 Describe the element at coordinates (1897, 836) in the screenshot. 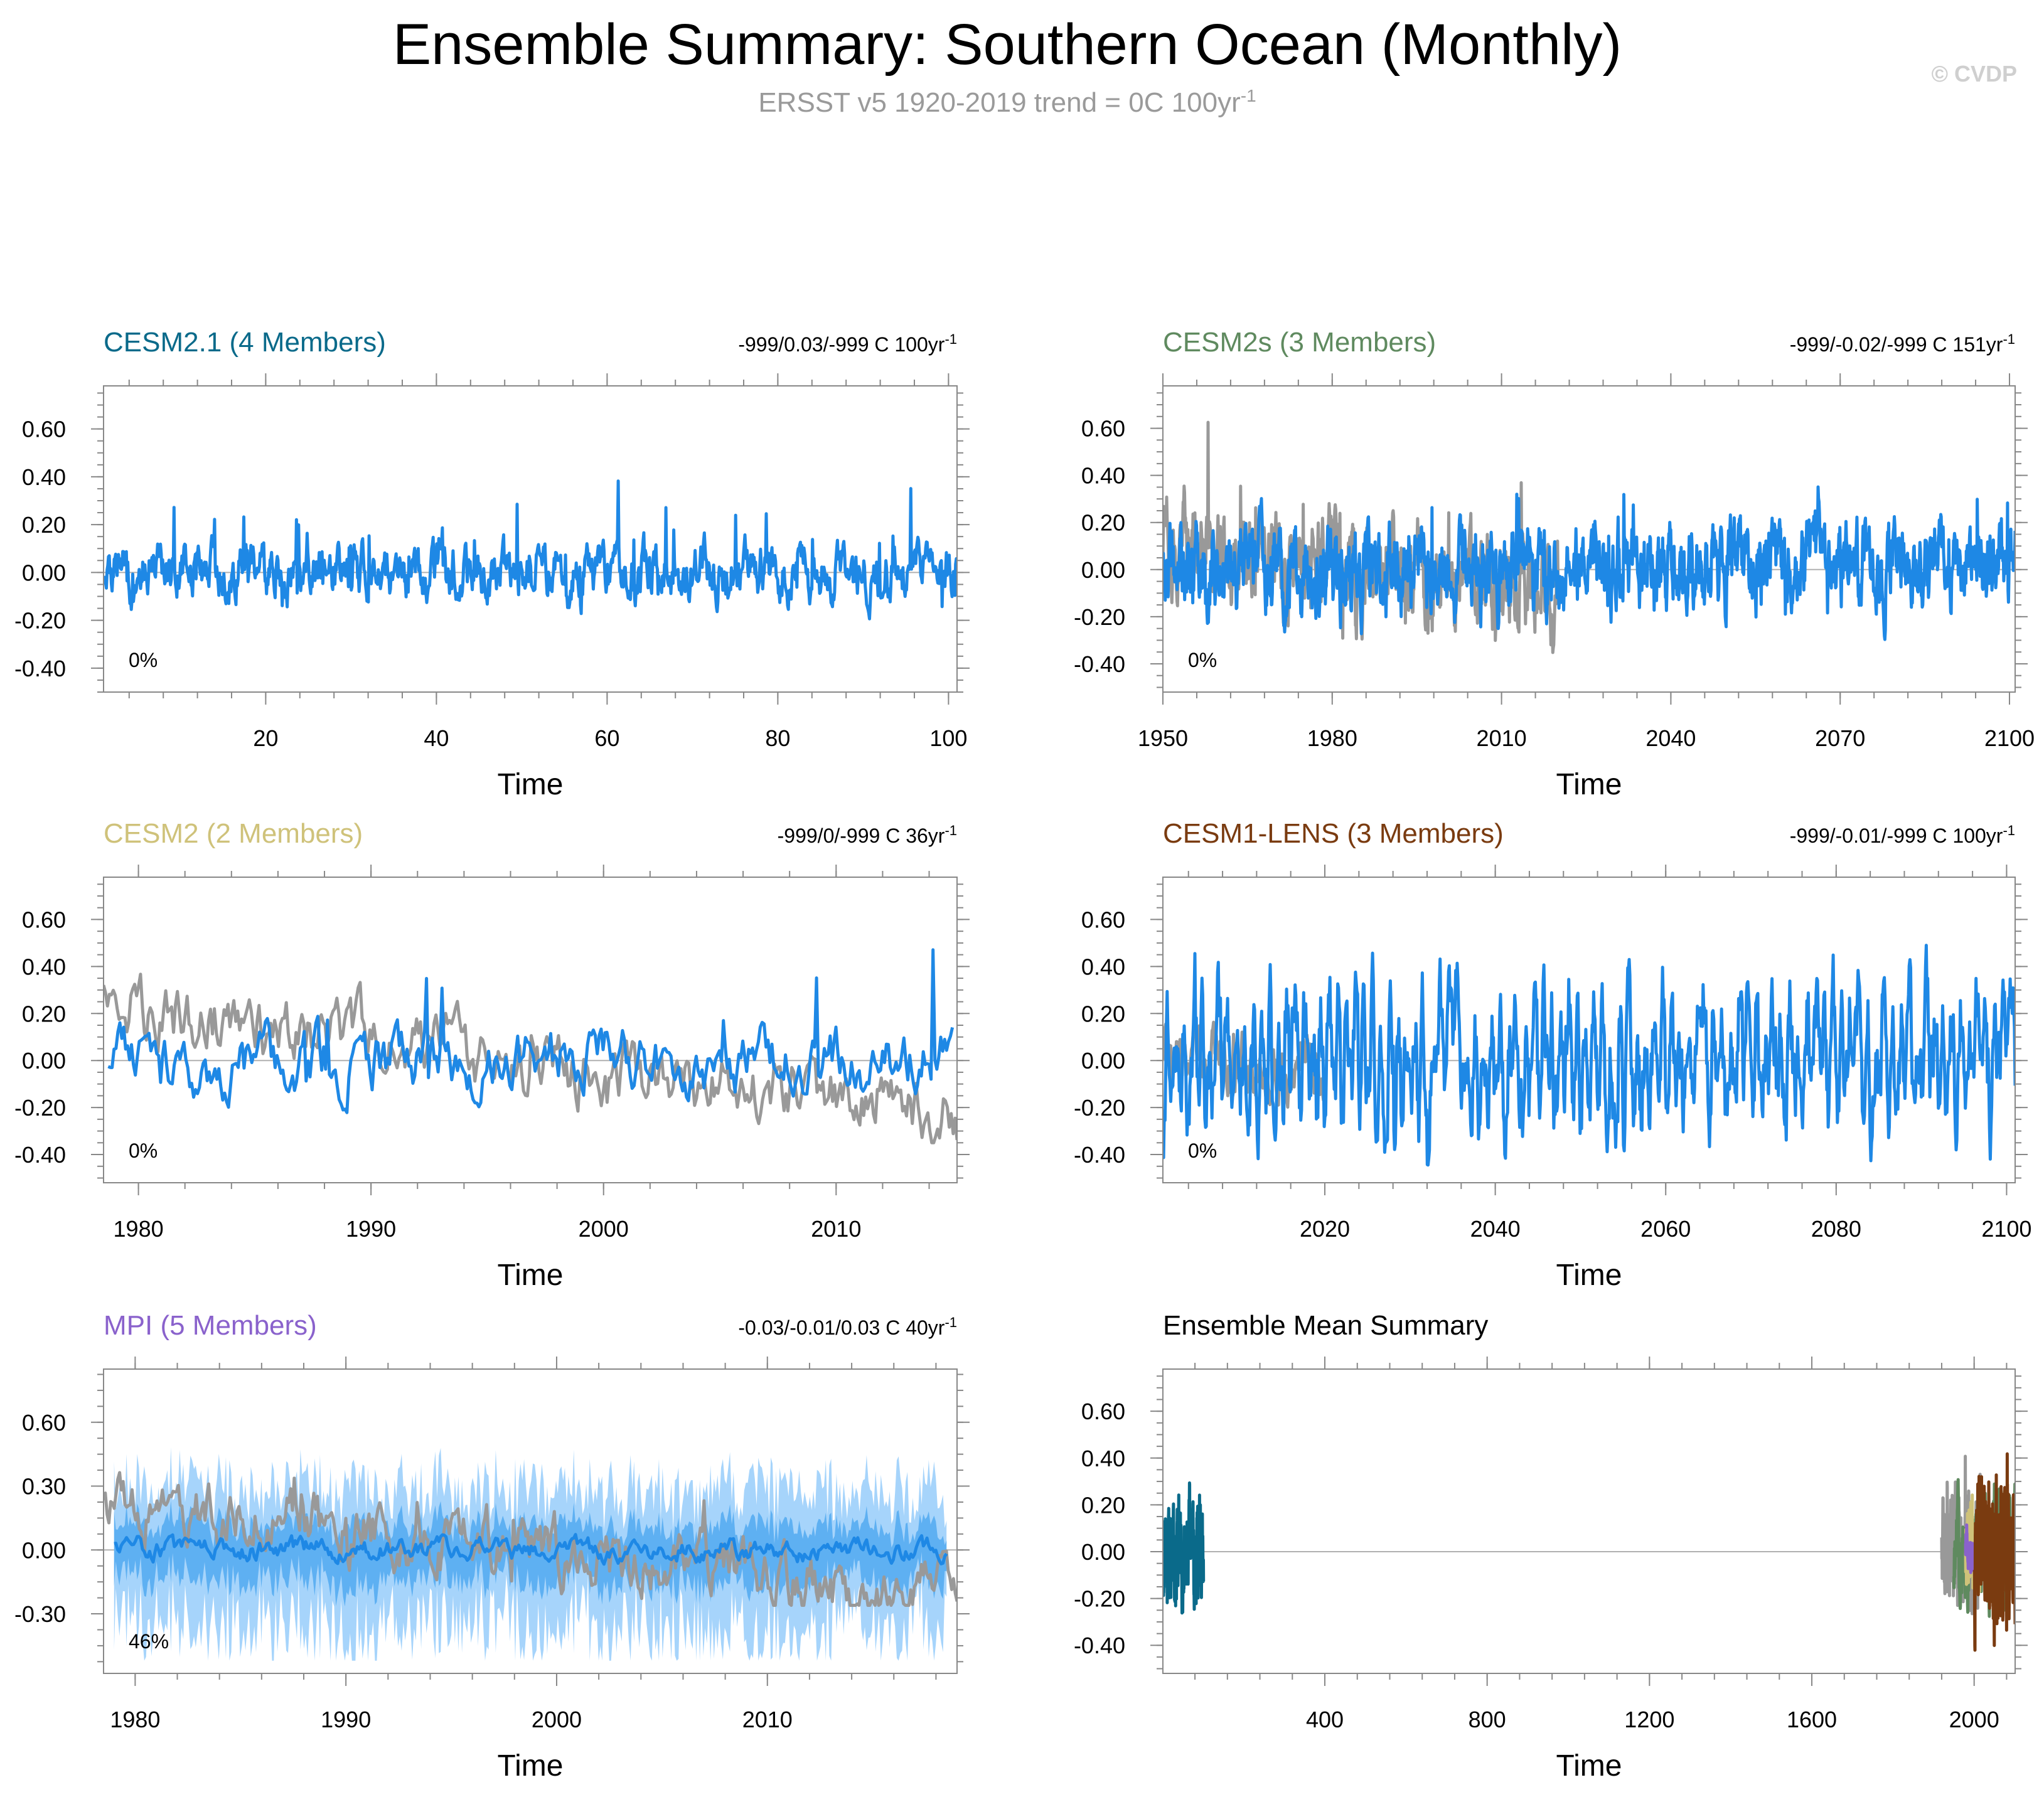

I see `trend-main: -999/-0.01/-999 C 100yr` at that location.